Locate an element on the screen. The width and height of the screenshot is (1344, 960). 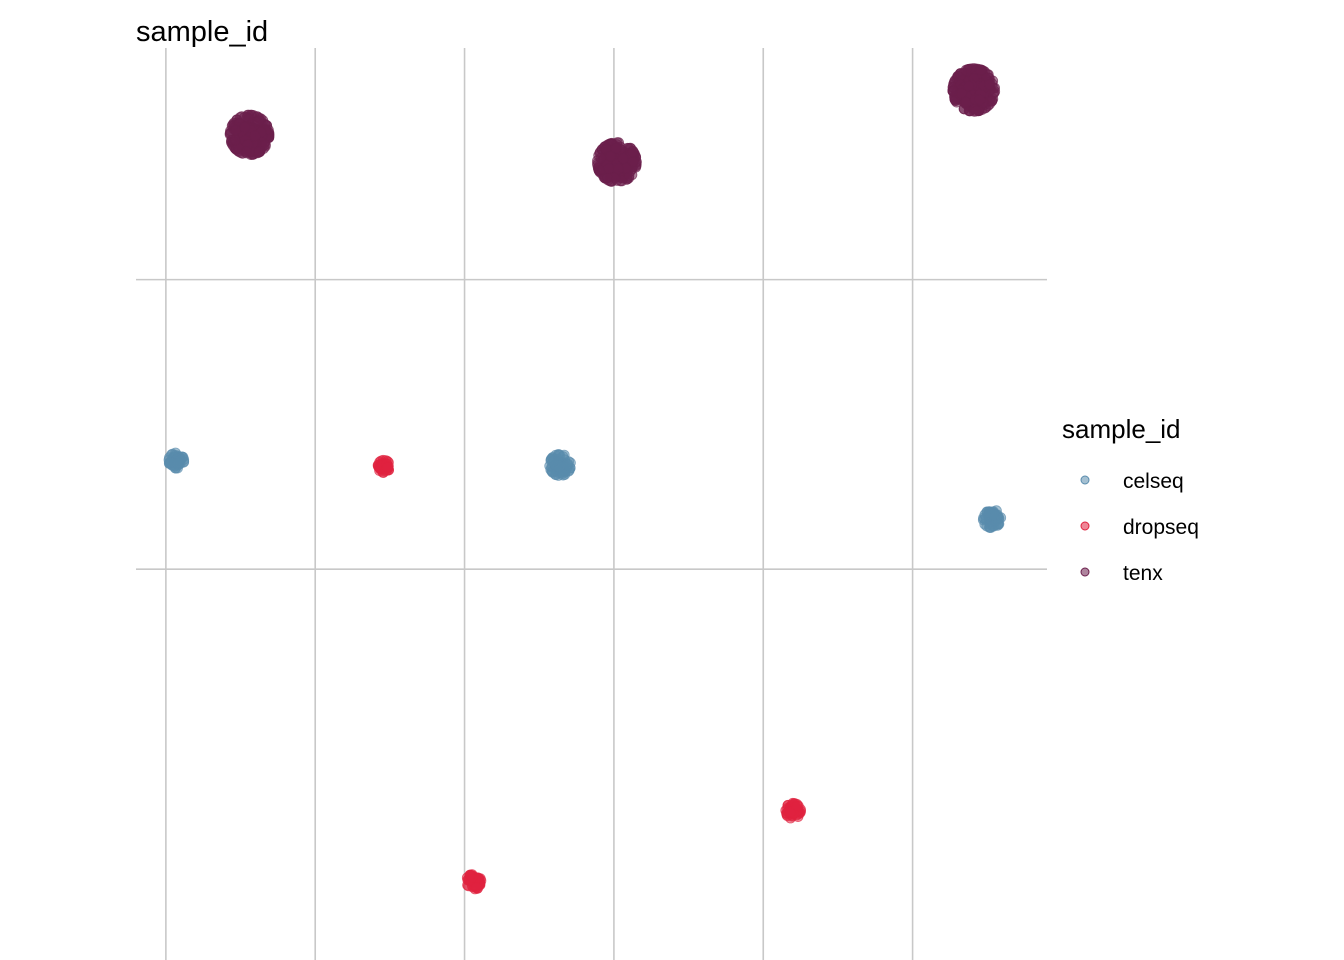
series-celseq is located at coordinates (585, 490).